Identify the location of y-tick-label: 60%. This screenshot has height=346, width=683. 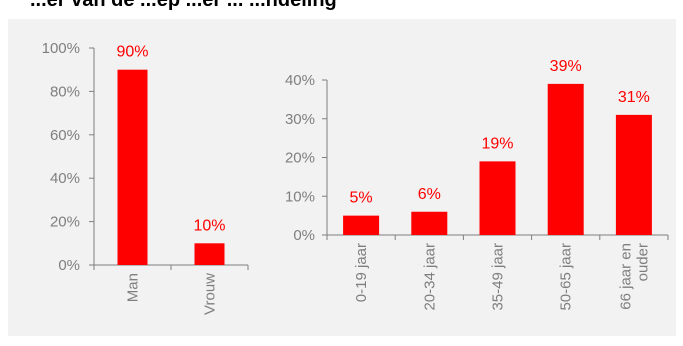
(65, 135).